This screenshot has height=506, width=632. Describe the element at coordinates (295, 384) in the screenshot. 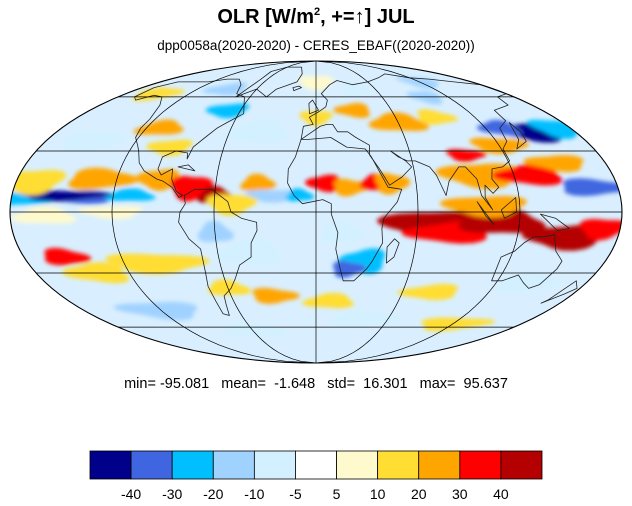

I see `stat-mean: -1.648` at that location.